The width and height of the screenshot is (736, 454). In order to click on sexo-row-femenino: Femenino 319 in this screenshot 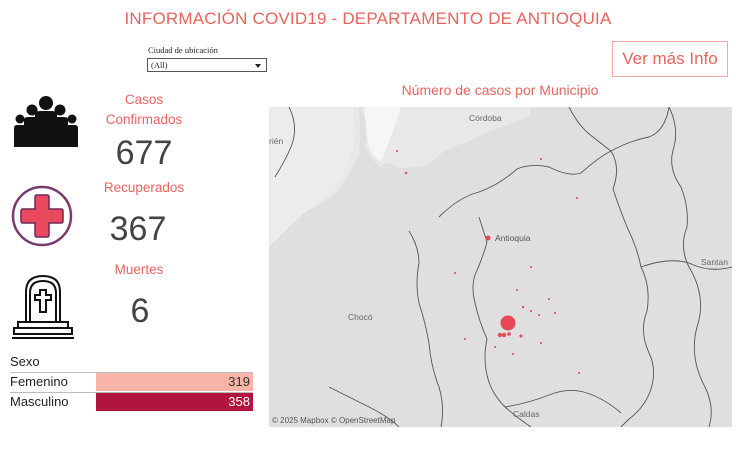, I will do `click(131, 382)`.